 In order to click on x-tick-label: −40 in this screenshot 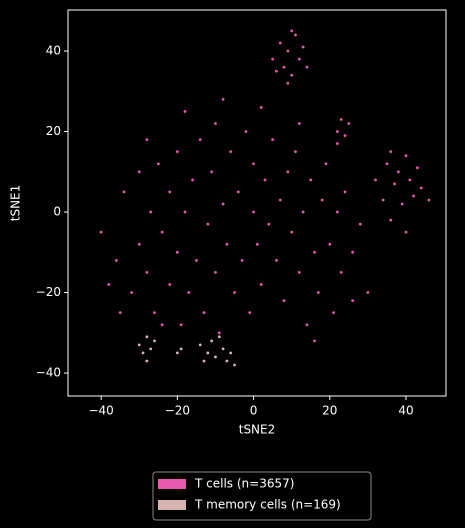, I will do `click(100, 411)`.